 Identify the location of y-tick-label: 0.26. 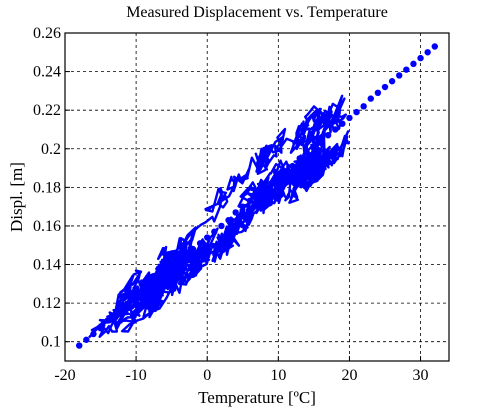
(47, 33).